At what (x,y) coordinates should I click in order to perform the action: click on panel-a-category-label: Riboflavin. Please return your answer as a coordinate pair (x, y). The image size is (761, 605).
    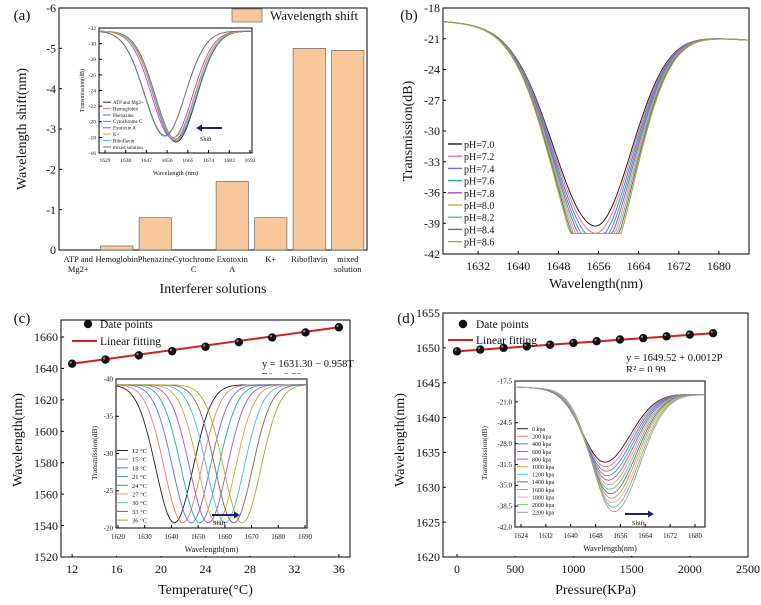
    Looking at the image, I should click on (309, 259).